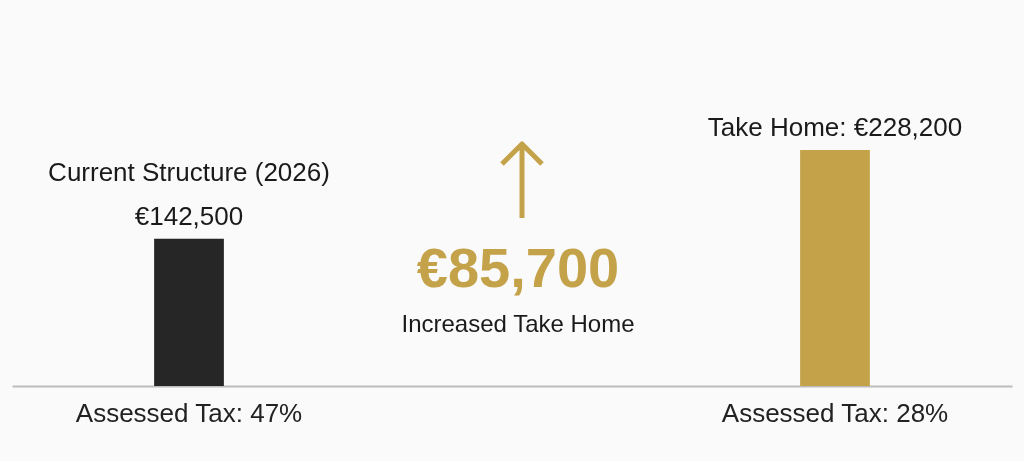  I want to click on annotation: €85,700, so click(518, 267).